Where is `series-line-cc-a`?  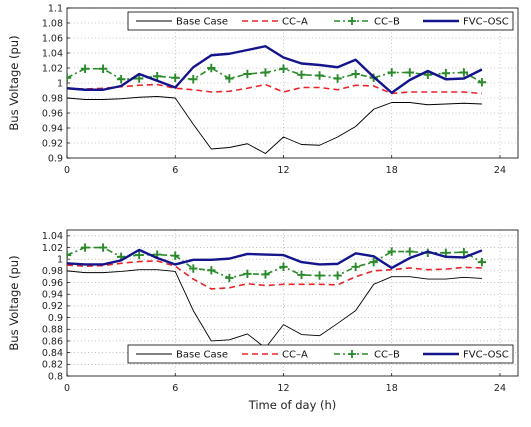 series-line-cc-a is located at coordinates (274, 275).